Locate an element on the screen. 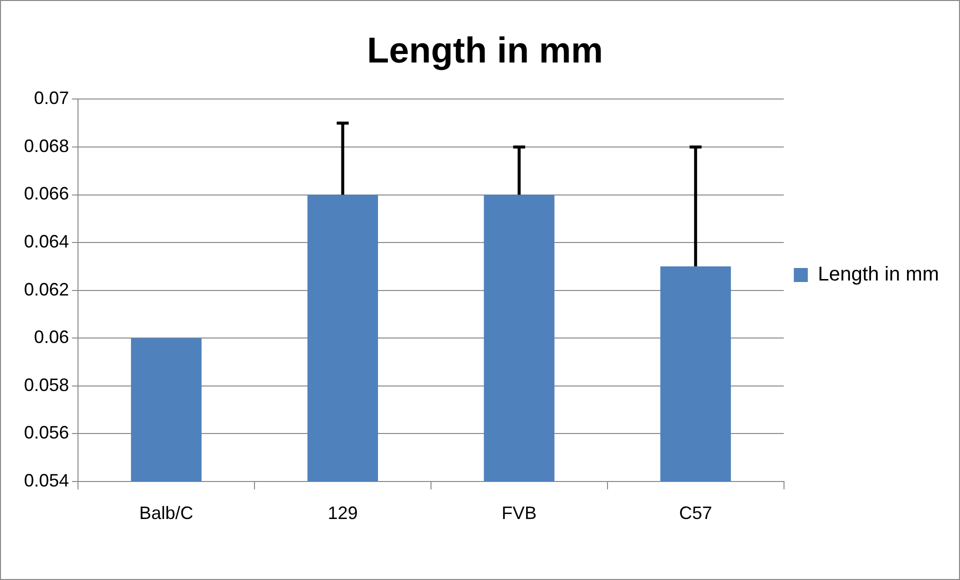  y-tick-label: 0.056 is located at coordinates (47, 432).